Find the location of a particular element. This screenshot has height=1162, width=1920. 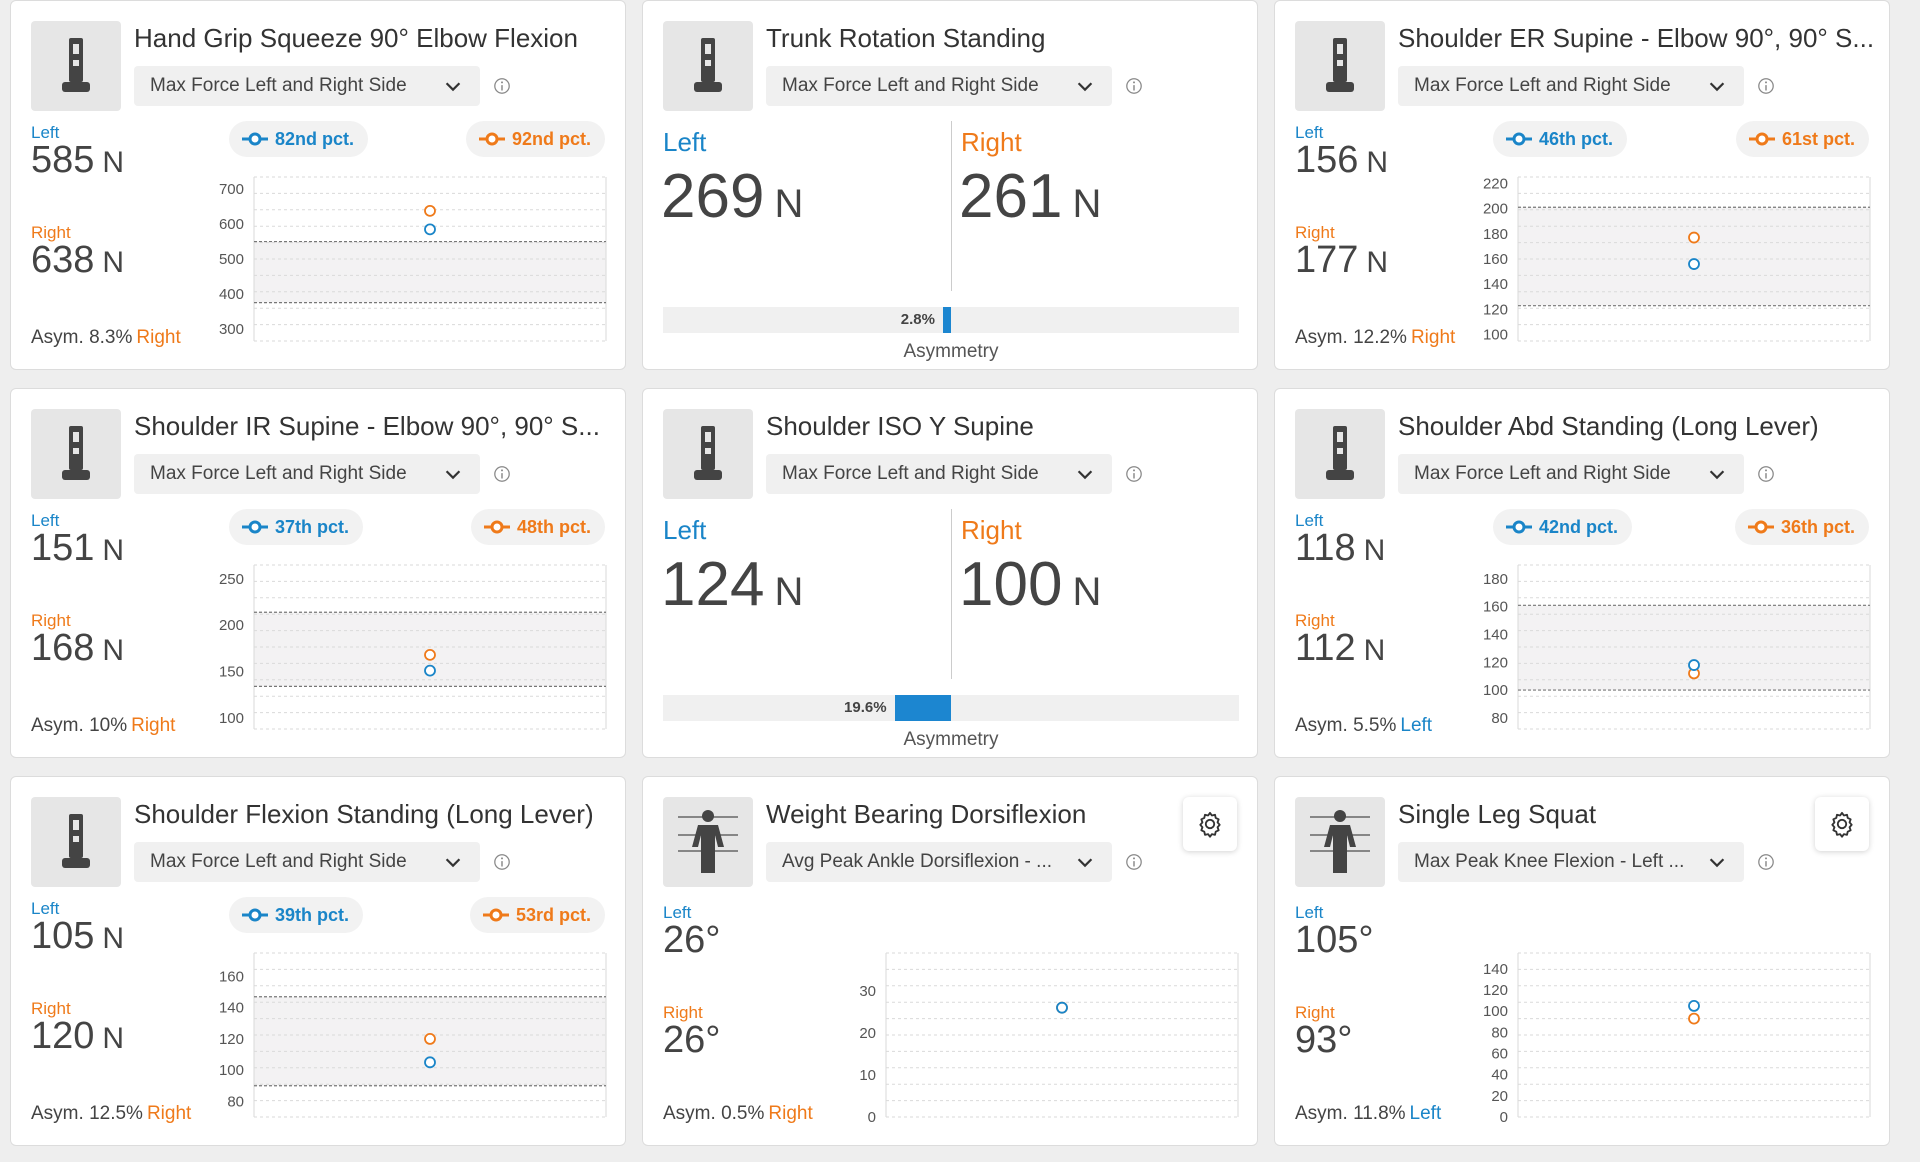

left-value: 151 N is located at coordinates (77, 548).